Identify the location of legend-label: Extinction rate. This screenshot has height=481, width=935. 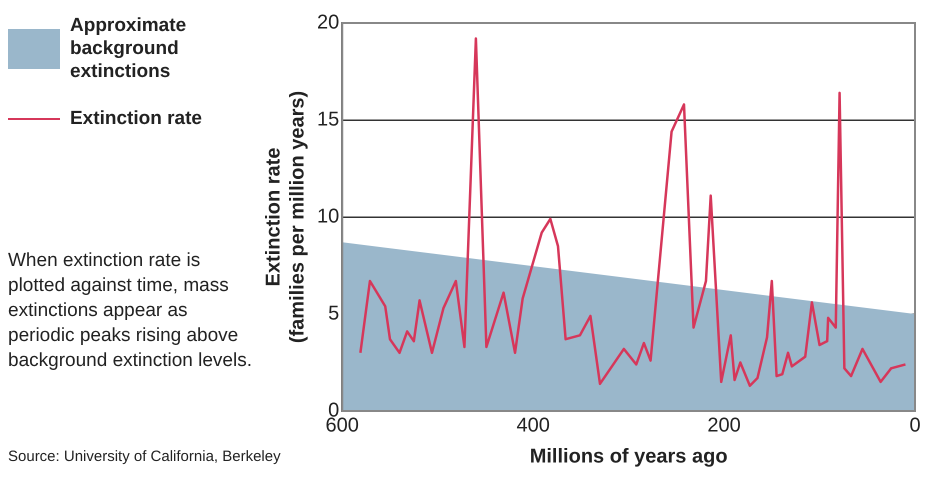
(136, 118).